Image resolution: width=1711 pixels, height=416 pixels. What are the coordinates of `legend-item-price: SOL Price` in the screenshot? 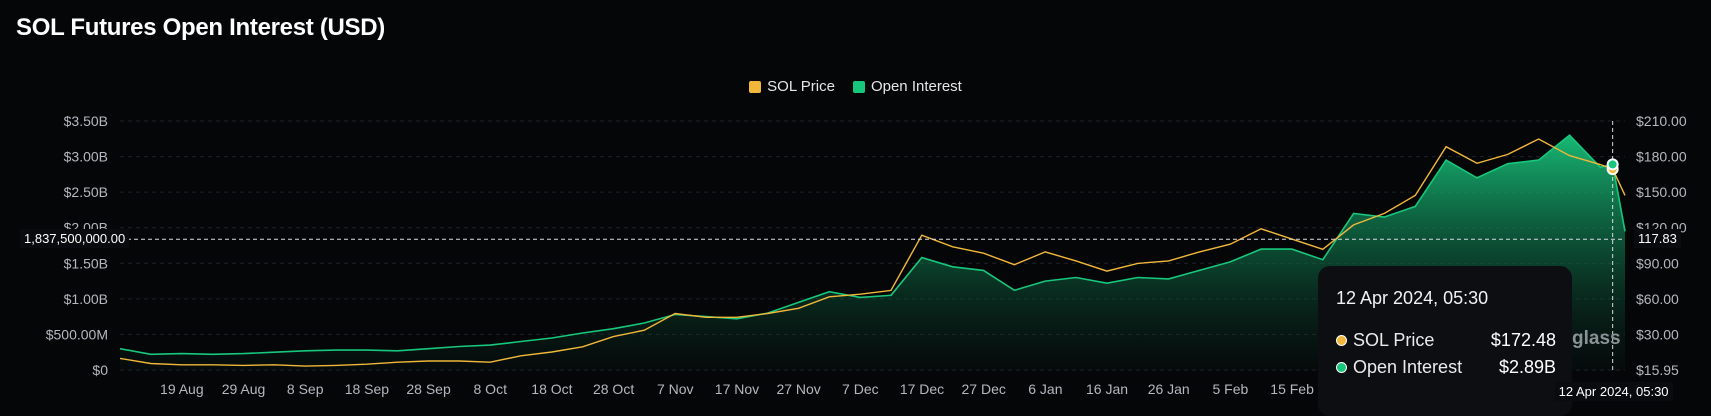 It's located at (792, 86).